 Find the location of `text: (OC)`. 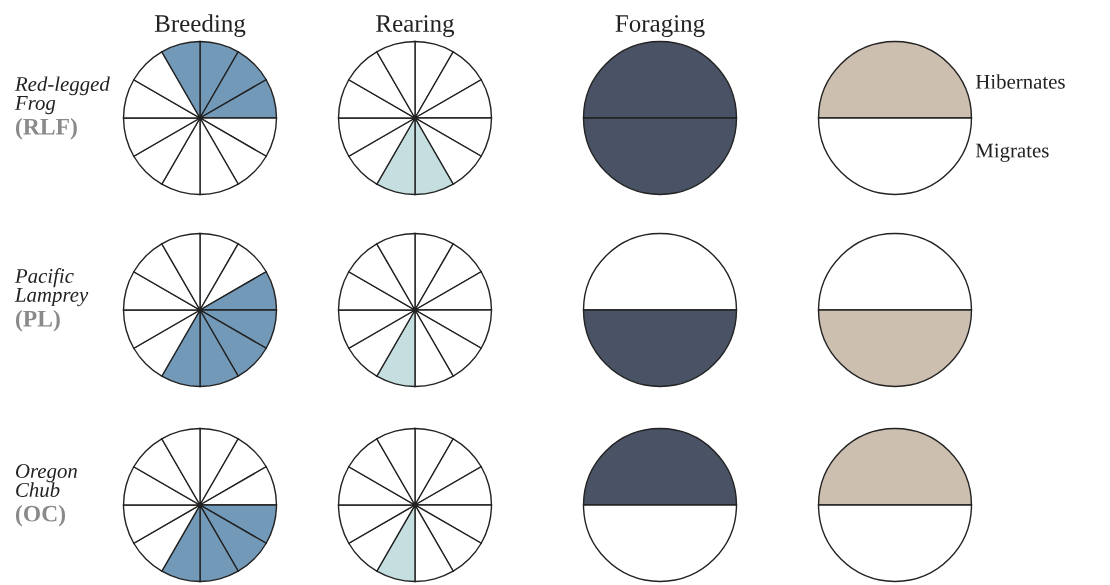

text: (OC) is located at coordinates (40, 516).